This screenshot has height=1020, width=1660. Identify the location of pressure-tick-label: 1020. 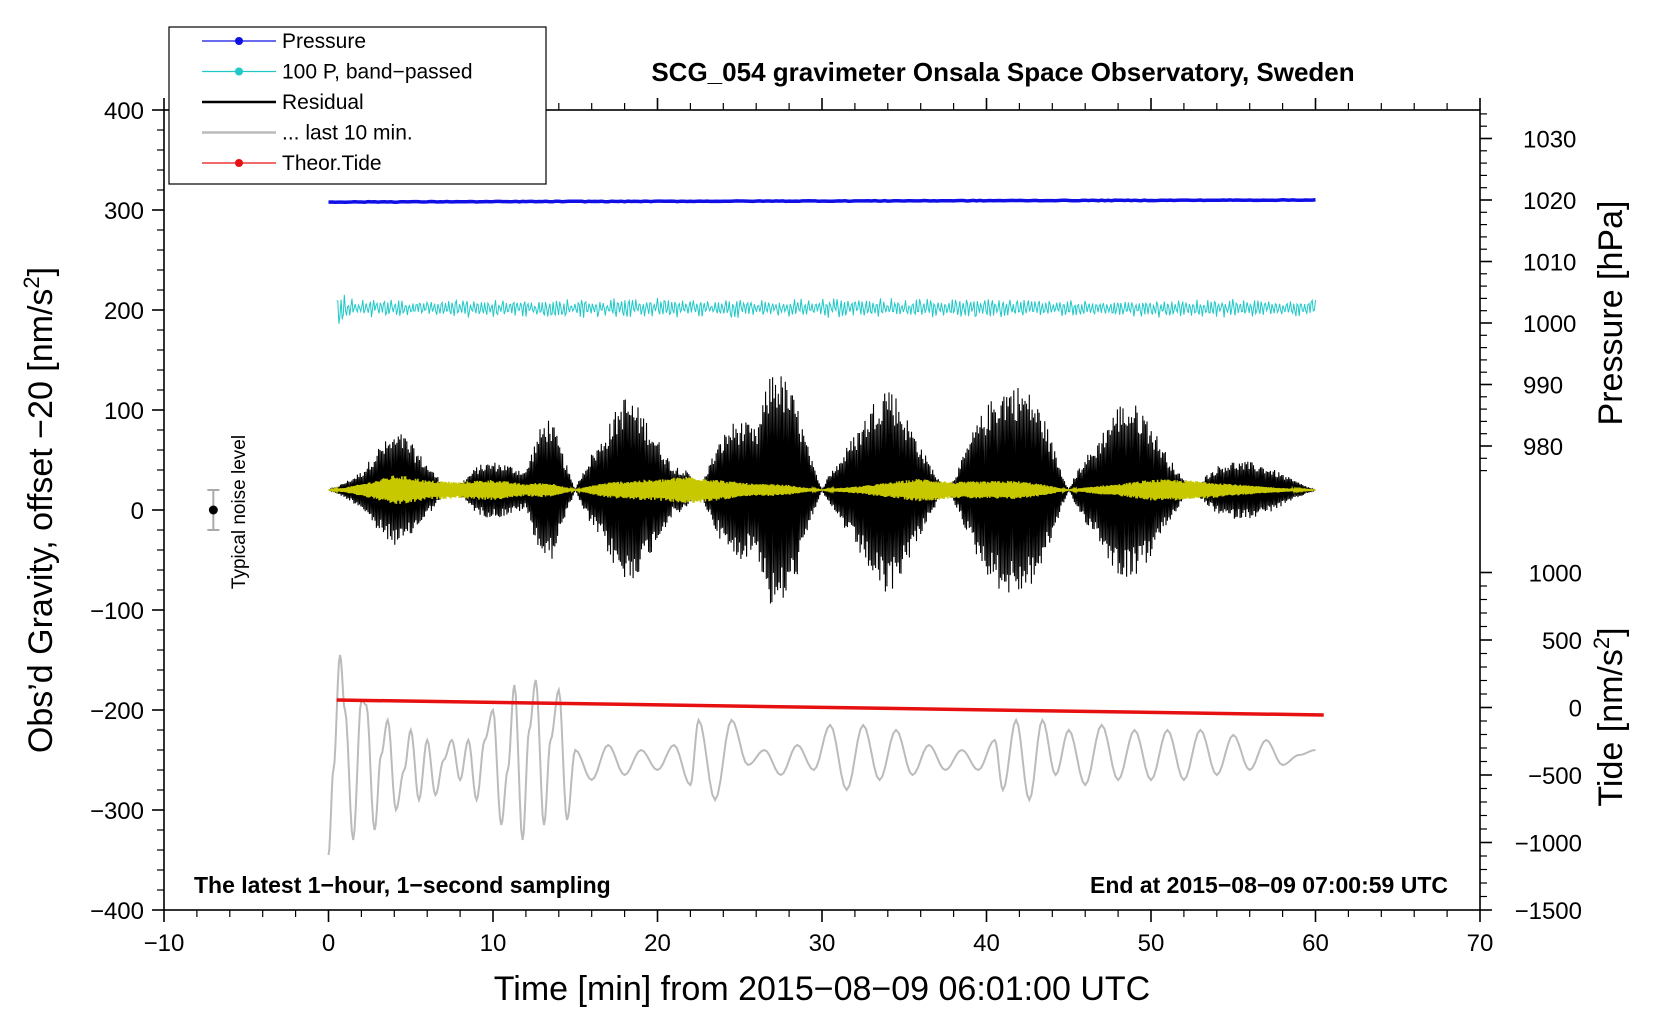
(1549, 201).